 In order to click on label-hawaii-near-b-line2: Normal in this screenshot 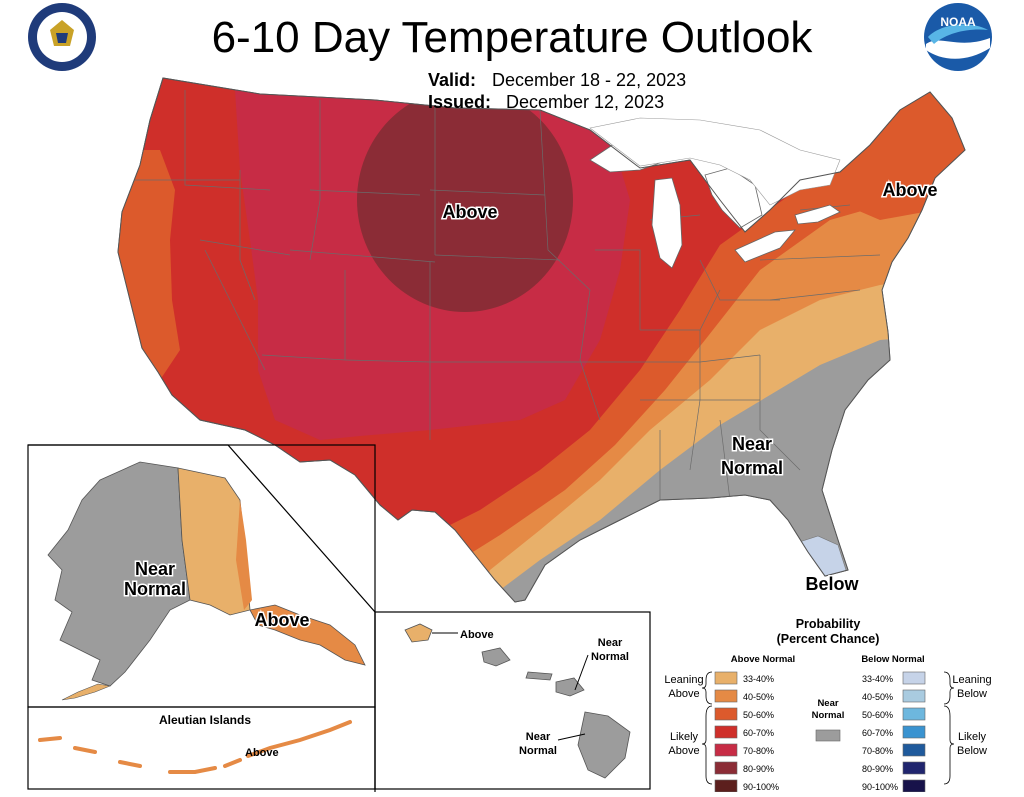, I will do `click(538, 751)`.